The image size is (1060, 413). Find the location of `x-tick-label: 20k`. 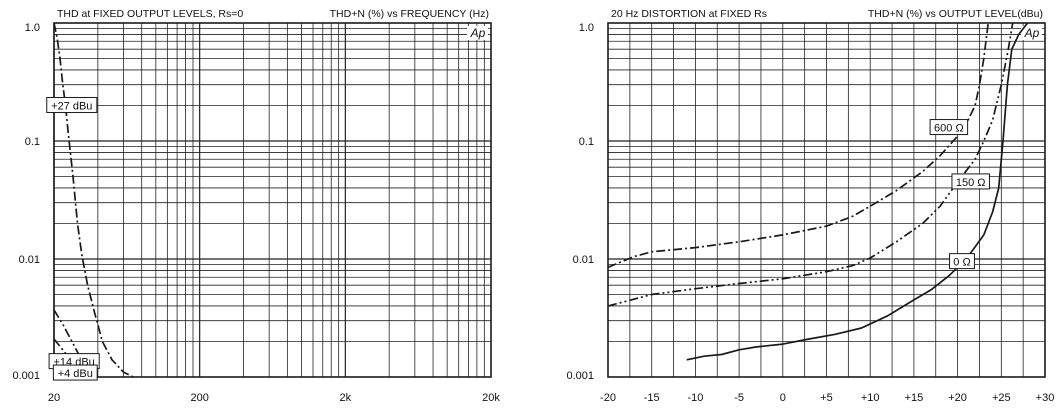

x-tick-label: 20k is located at coordinates (491, 398).